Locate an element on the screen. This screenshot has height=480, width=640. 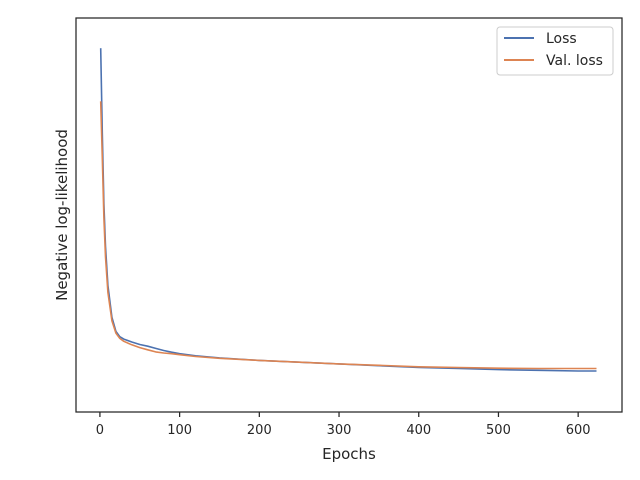
x-tick-label: 400 is located at coordinates (418, 430).